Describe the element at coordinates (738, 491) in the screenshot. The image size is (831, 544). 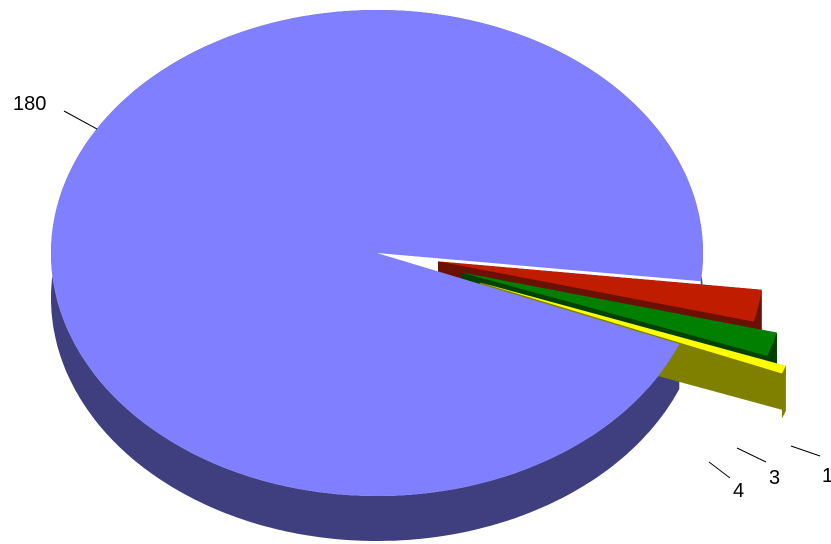
I see `data-label-4: 4` at that location.